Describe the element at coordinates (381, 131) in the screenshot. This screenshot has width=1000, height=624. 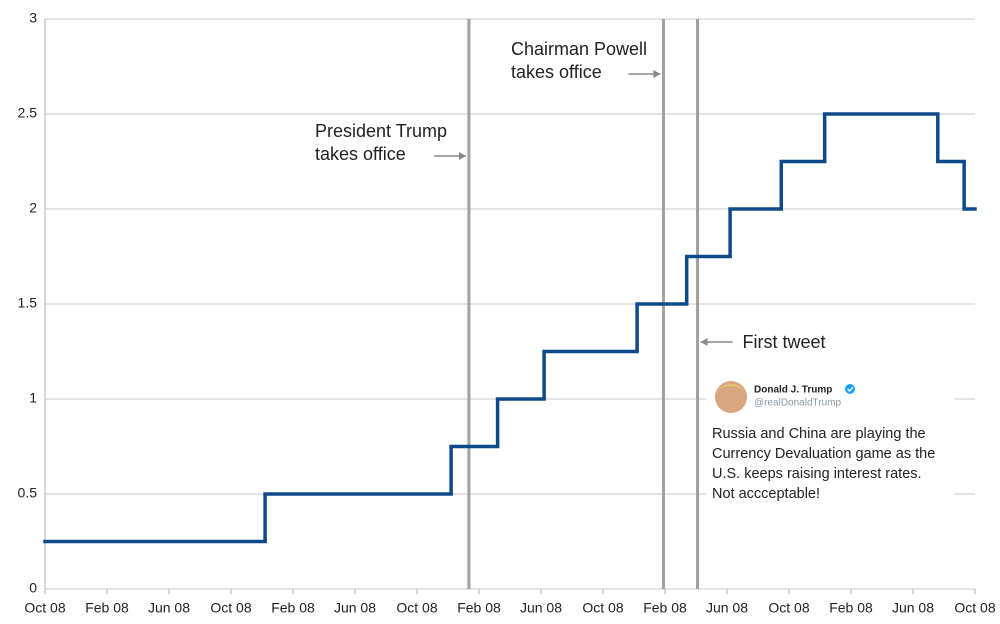
I see `annotation-text: President Trump` at that location.